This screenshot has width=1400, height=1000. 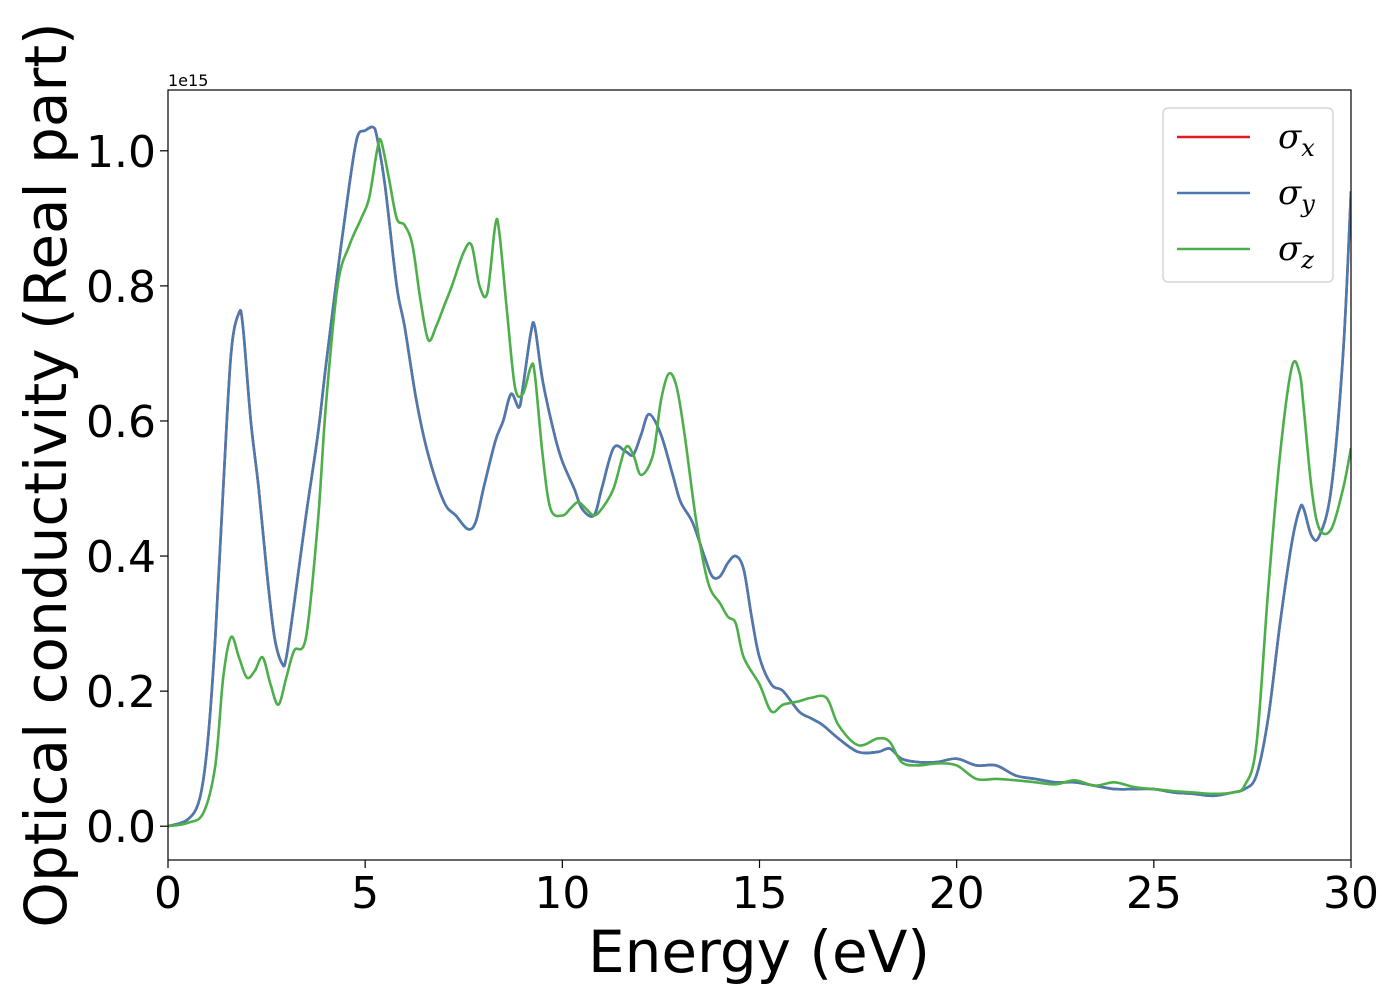 What do you see at coordinates (121, 152) in the screenshot?
I see `y-tick-label: 1.0` at bounding box center [121, 152].